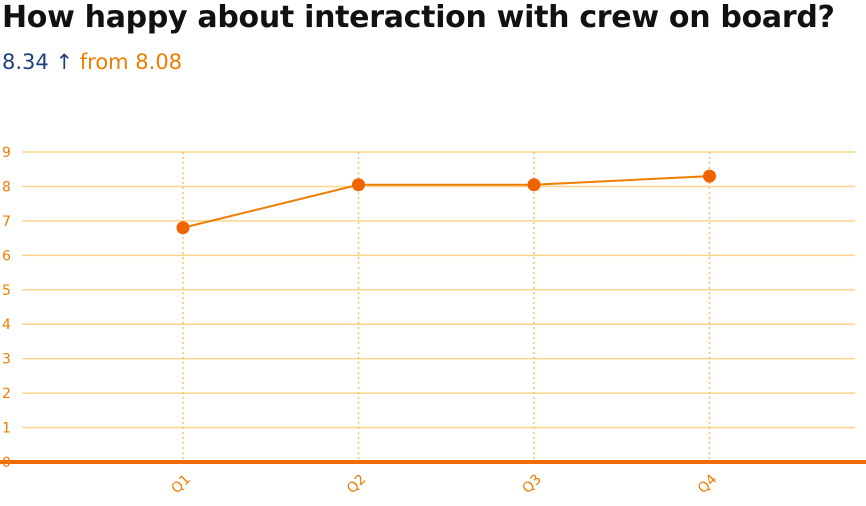 The height and width of the screenshot is (506, 866). What do you see at coordinates (356, 484) in the screenshot?
I see `x-tick-label: Q2` at bounding box center [356, 484].